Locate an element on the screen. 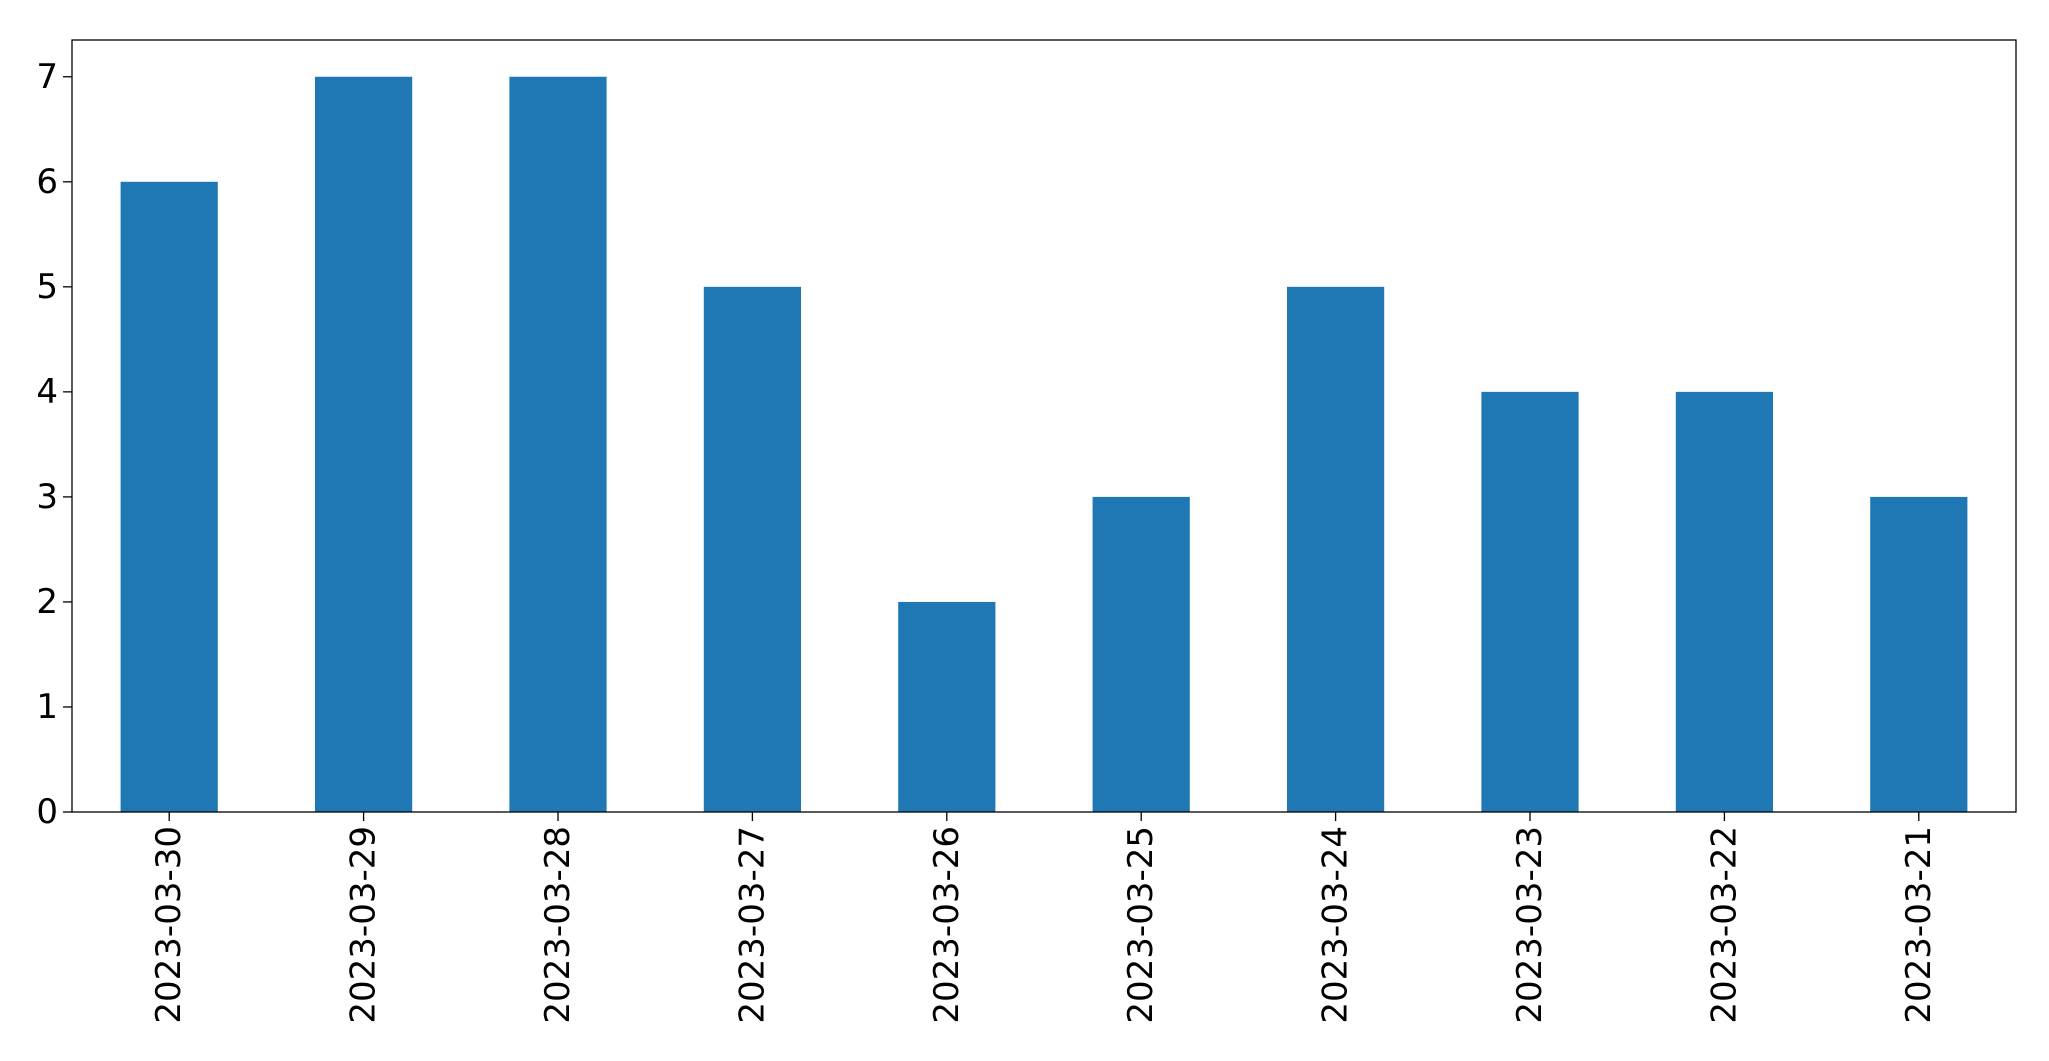 The image size is (2049, 1061). x-tick-label: 2023-03-23 is located at coordinates (1530, 925).